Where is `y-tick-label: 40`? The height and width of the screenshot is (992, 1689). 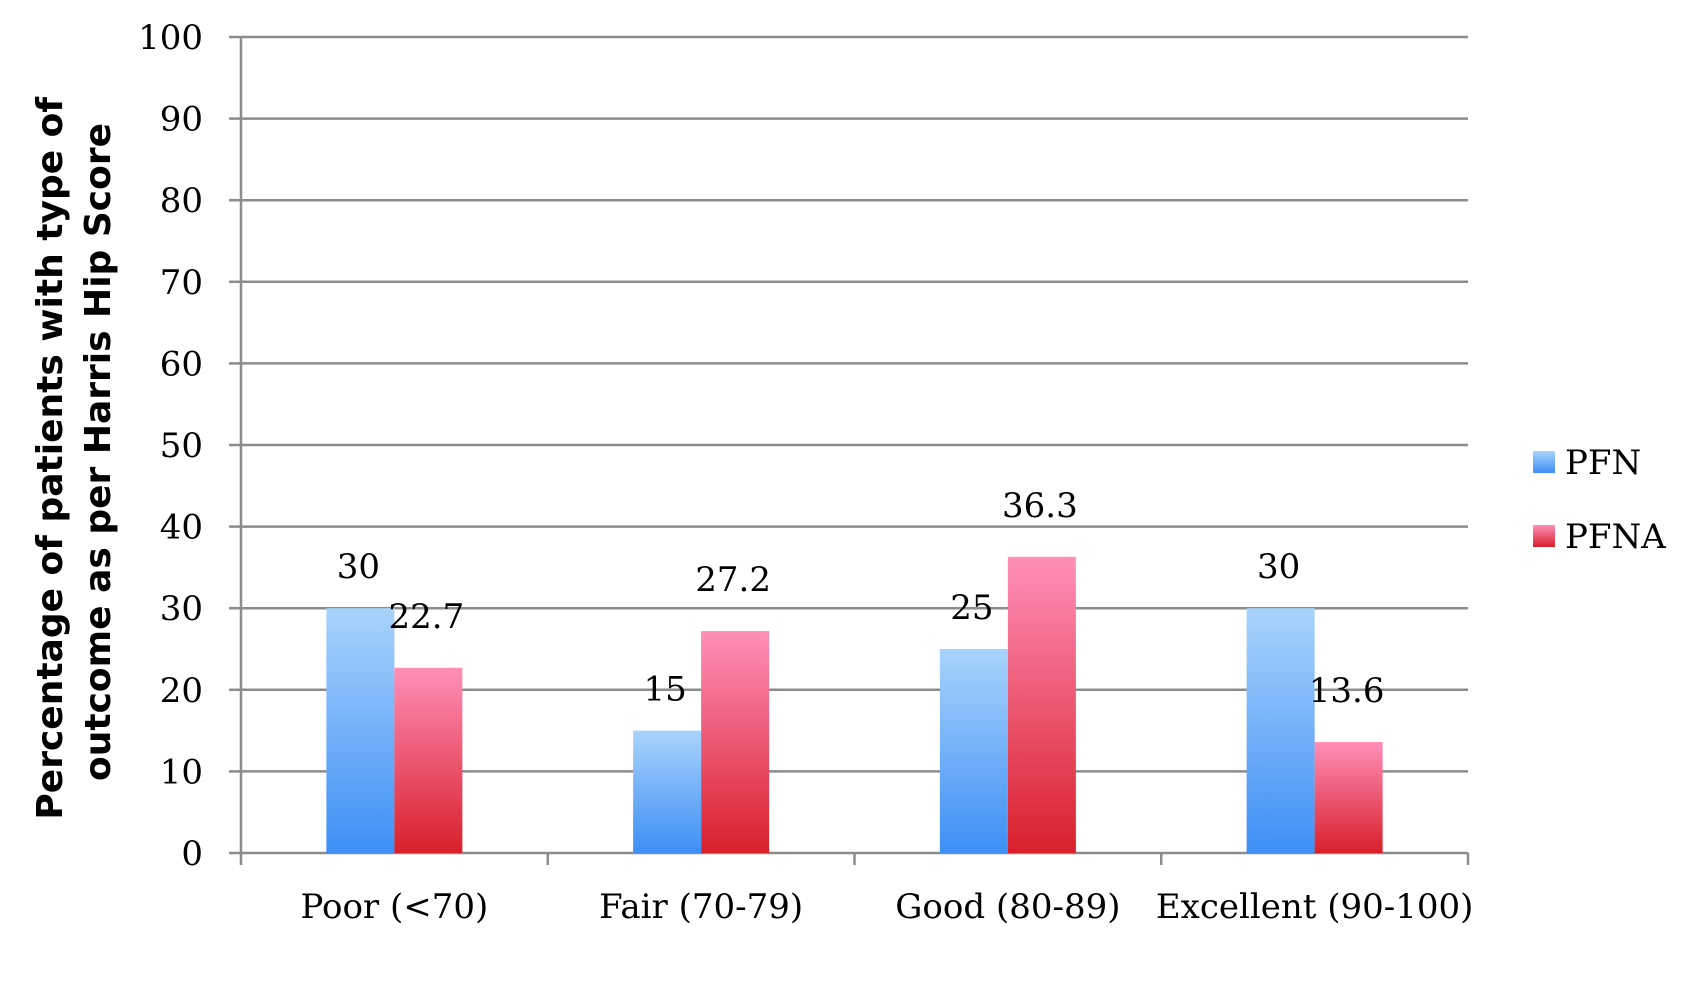
y-tick-label: 40 is located at coordinates (181, 528).